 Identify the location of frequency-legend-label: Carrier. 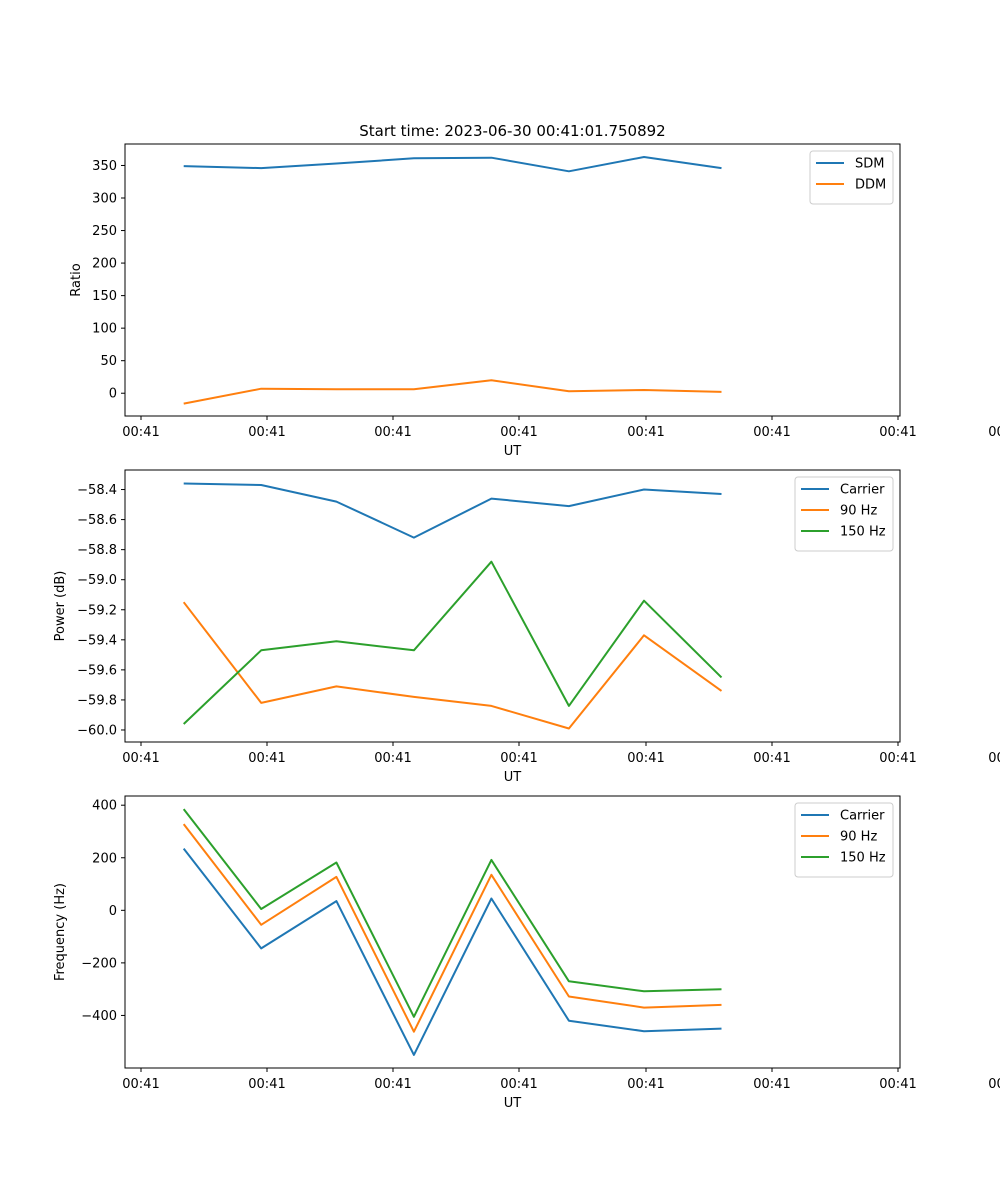
(862, 816).